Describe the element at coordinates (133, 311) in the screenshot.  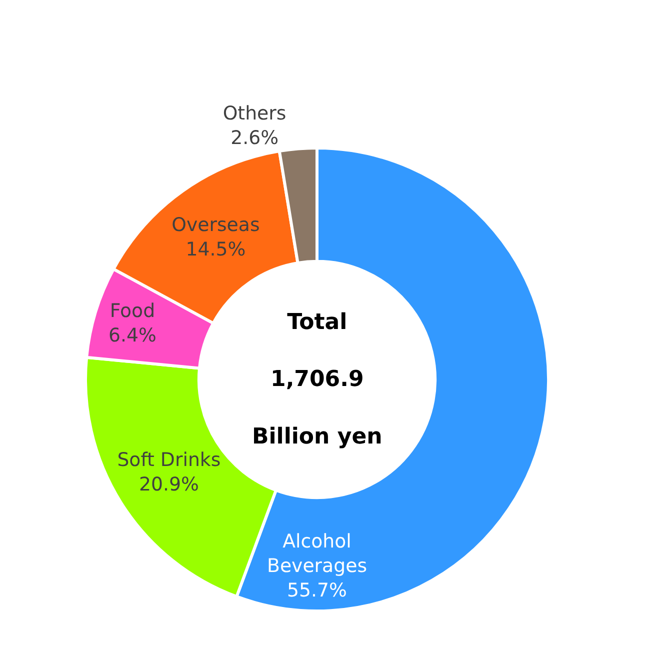
I see `slice-label: Food` at that location.